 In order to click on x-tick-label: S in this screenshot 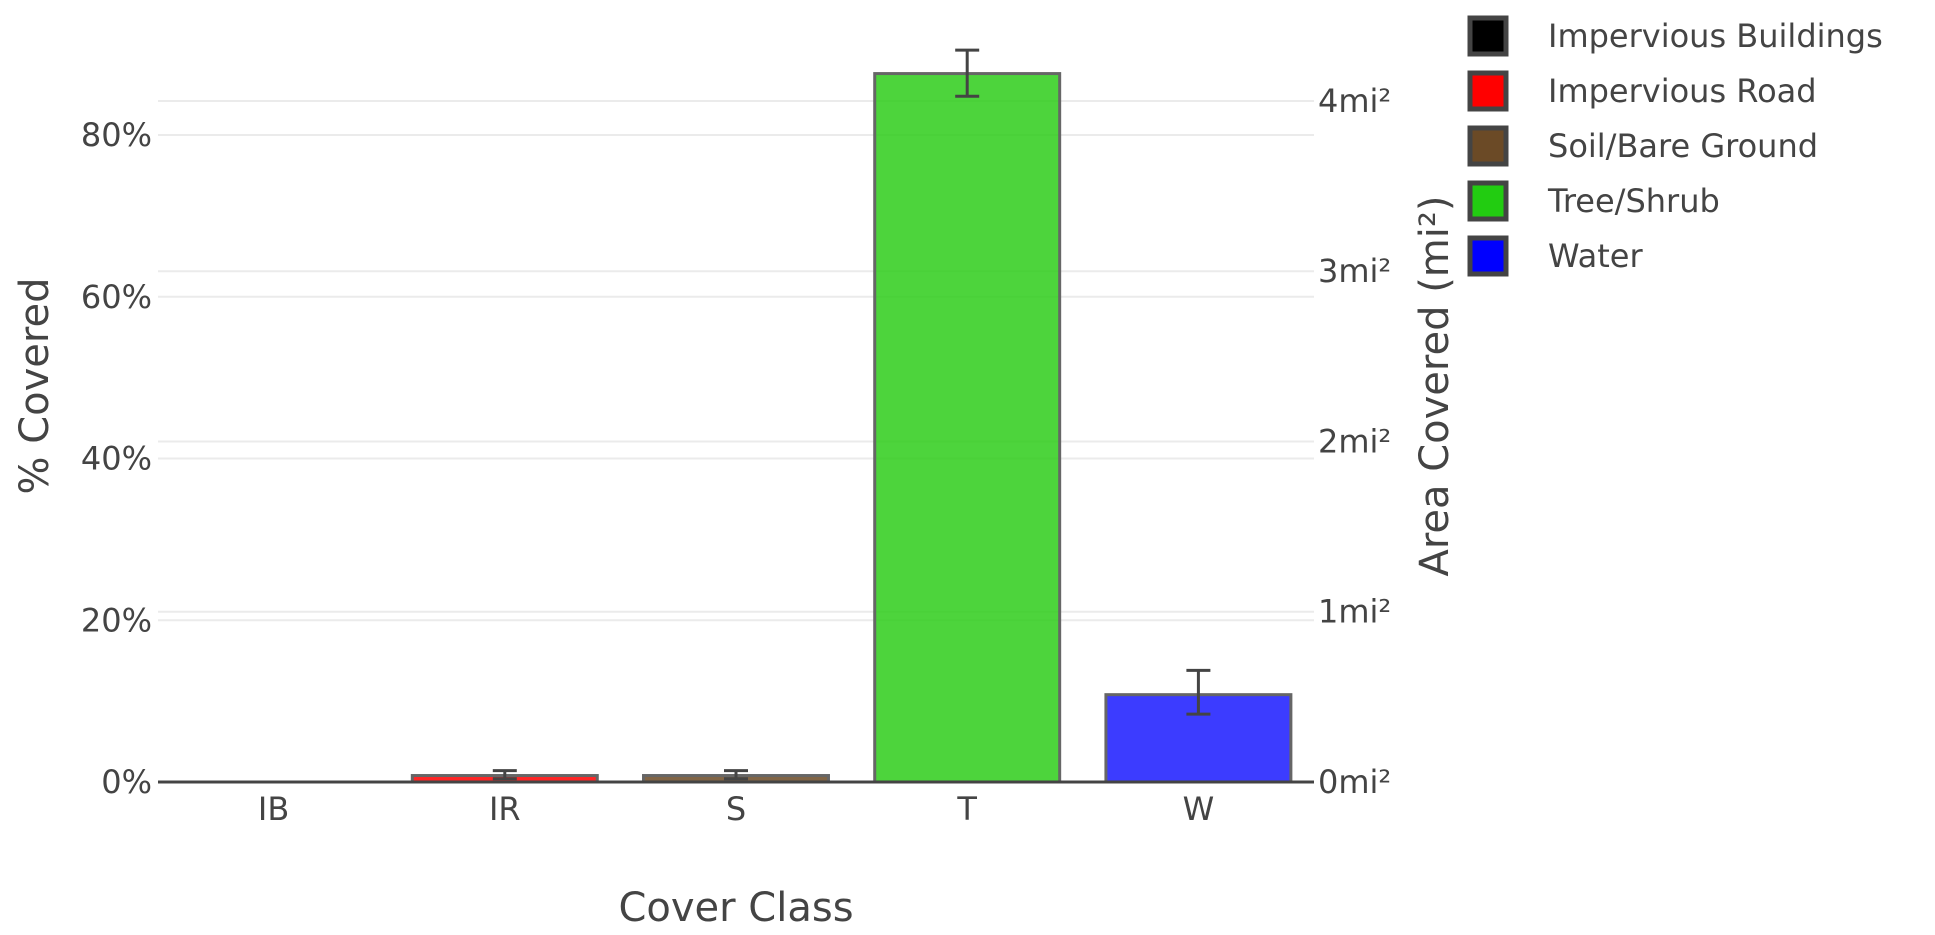, I will do `click(736, 809)`.